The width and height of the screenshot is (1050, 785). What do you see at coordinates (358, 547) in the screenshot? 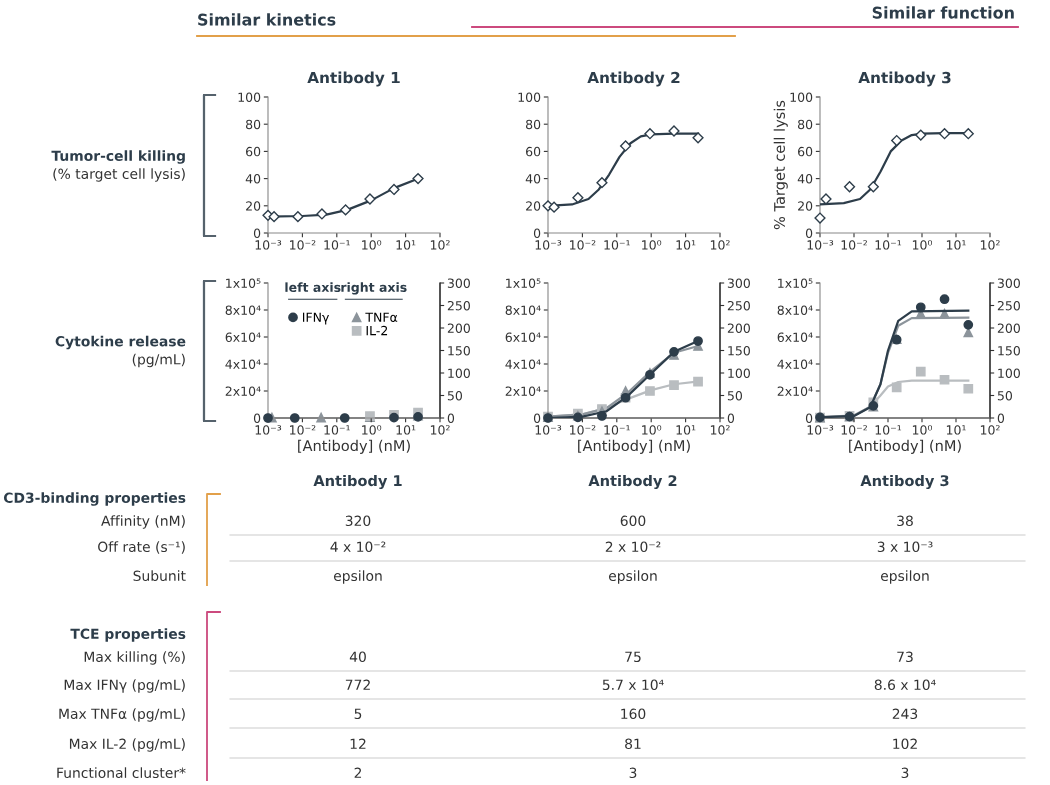
I see `text: 4 x 10⁻²` at bounding box center [358, 547].